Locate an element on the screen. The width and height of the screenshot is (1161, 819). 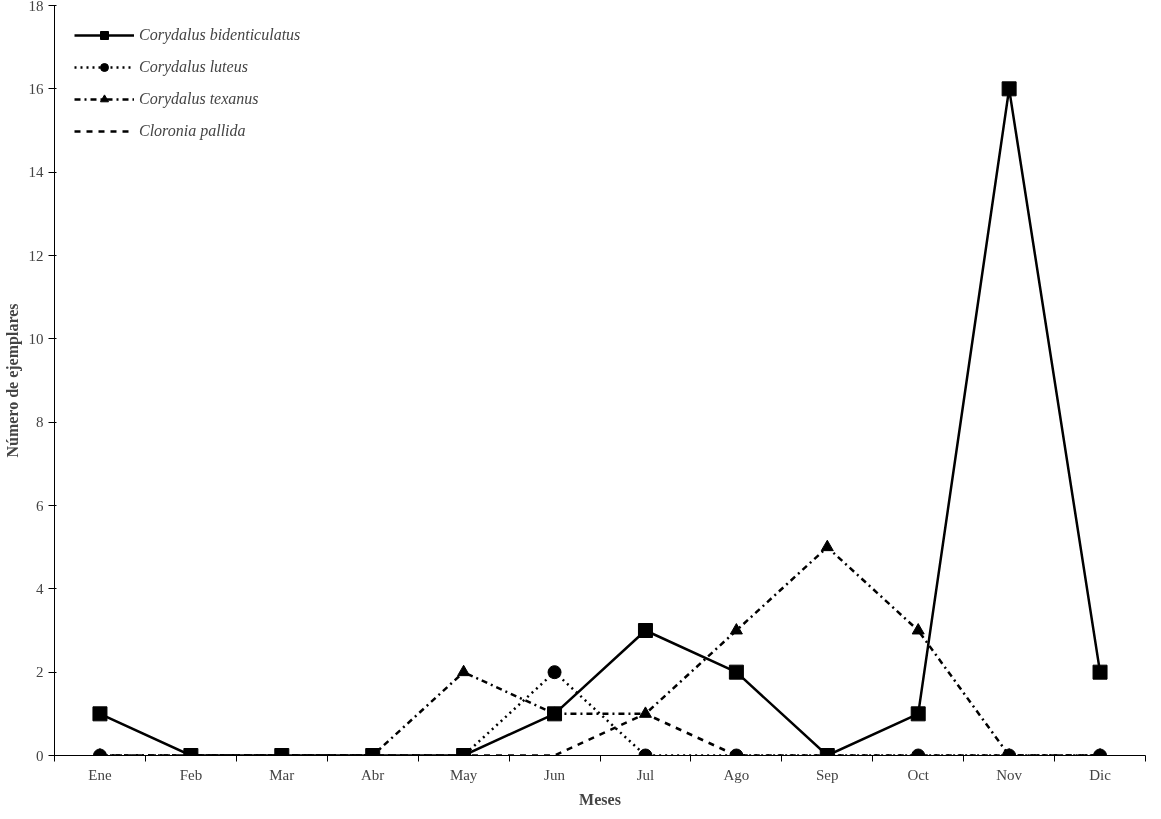
y-tick-label: 16 is located at coordinates (36, 88).